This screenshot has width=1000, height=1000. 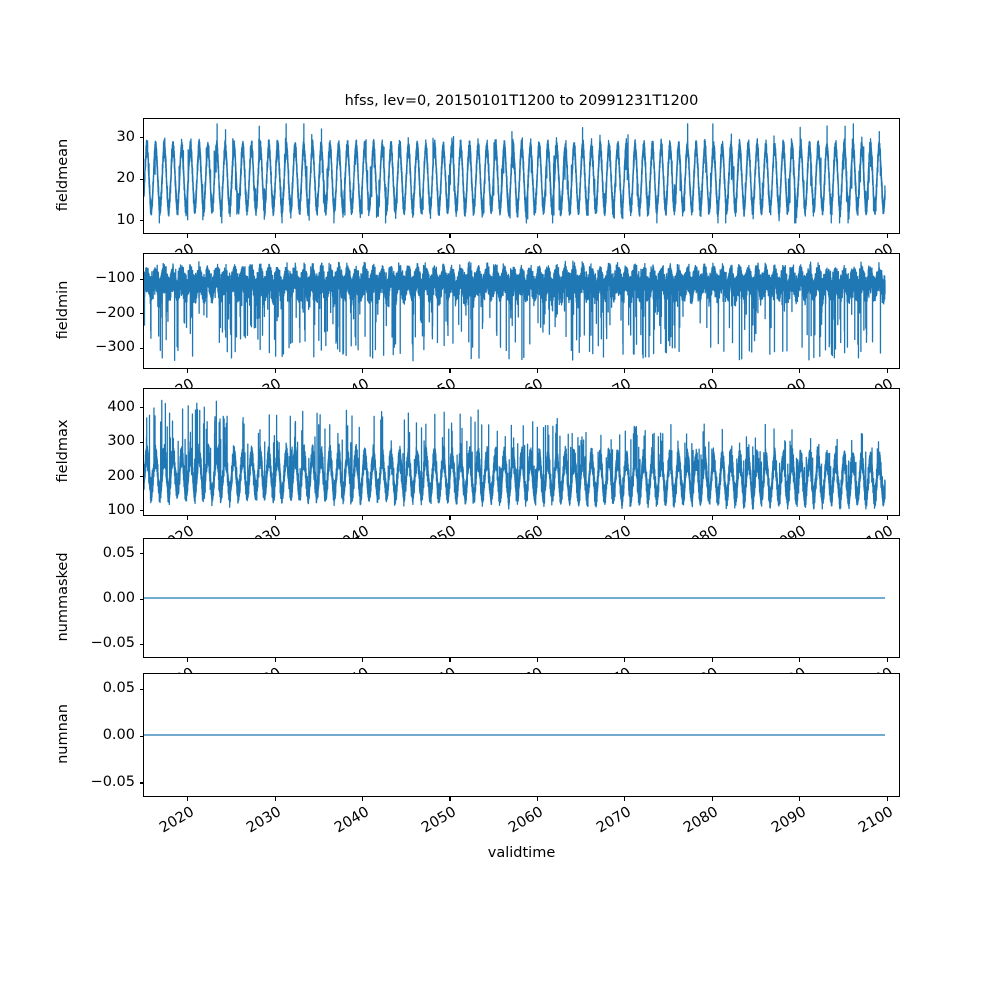 I want to click on y-tick-label: 300, so click(x=121, y=441).